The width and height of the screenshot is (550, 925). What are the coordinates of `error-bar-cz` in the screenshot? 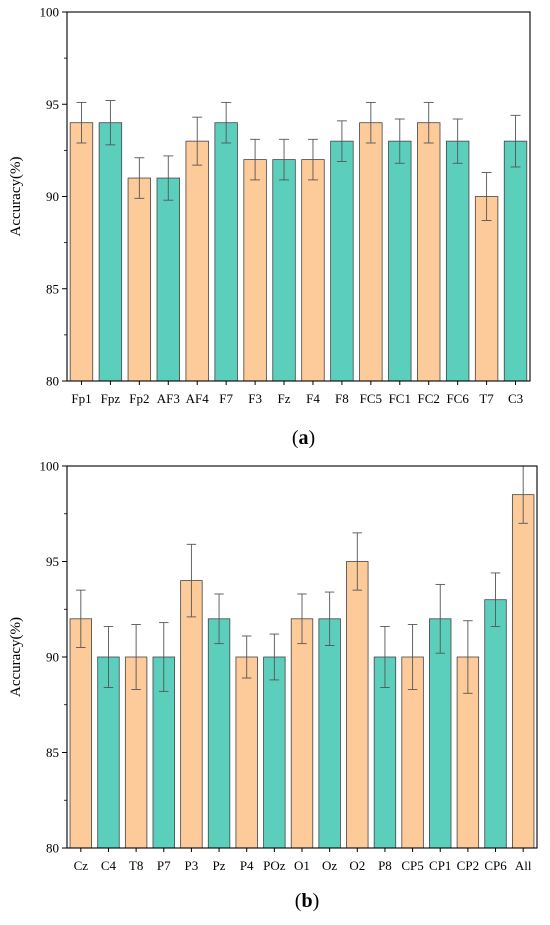 It's located at (81, 618).